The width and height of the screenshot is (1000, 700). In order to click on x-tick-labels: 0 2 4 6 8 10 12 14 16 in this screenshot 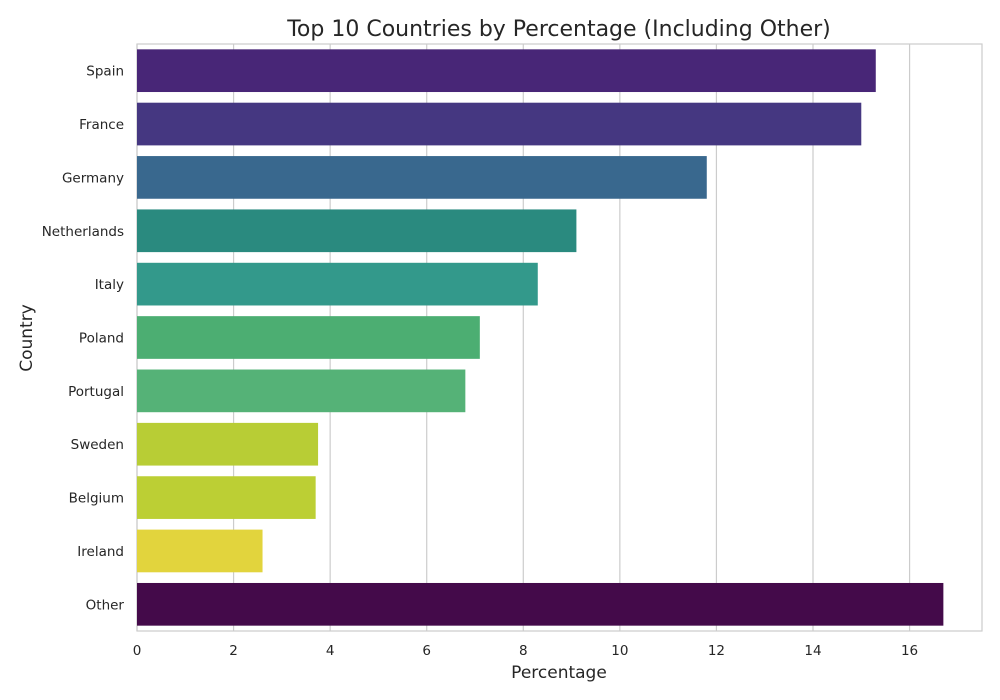, I will do `click(525, 651)`.